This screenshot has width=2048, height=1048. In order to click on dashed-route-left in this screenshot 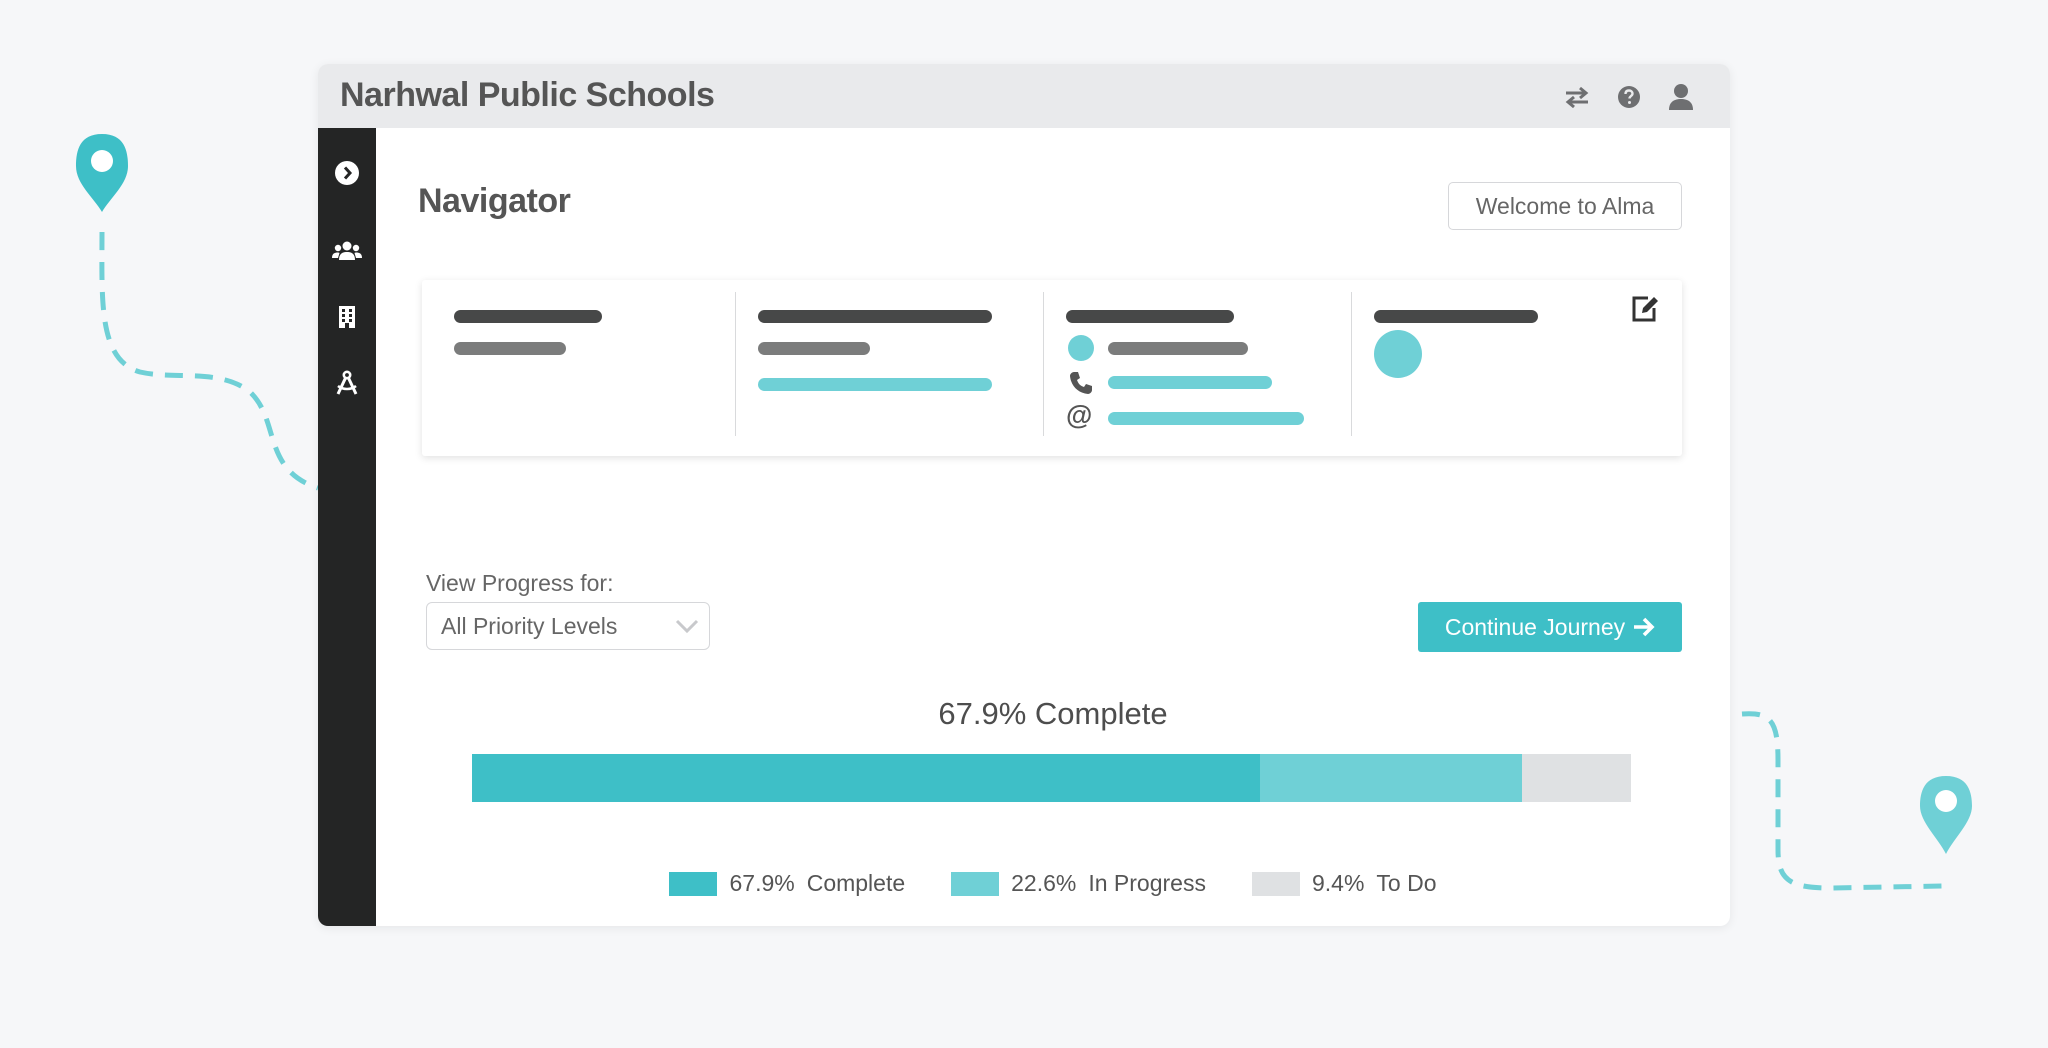, I will do `click(209, 361)`.